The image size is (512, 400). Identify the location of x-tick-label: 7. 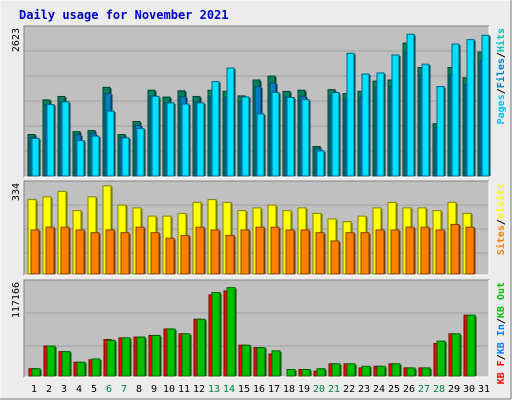
(124, 389).